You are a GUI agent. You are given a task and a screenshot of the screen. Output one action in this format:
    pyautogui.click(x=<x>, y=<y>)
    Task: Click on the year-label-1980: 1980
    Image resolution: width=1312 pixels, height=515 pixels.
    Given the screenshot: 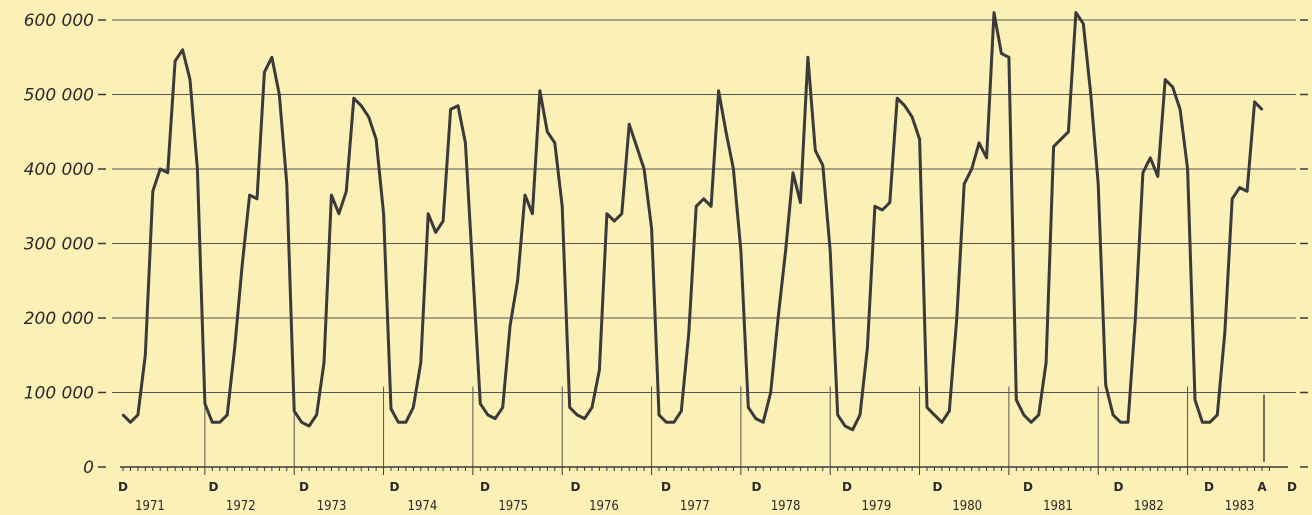 What is the action you would take?
    pyautogui.click(x=967, y=506)
    